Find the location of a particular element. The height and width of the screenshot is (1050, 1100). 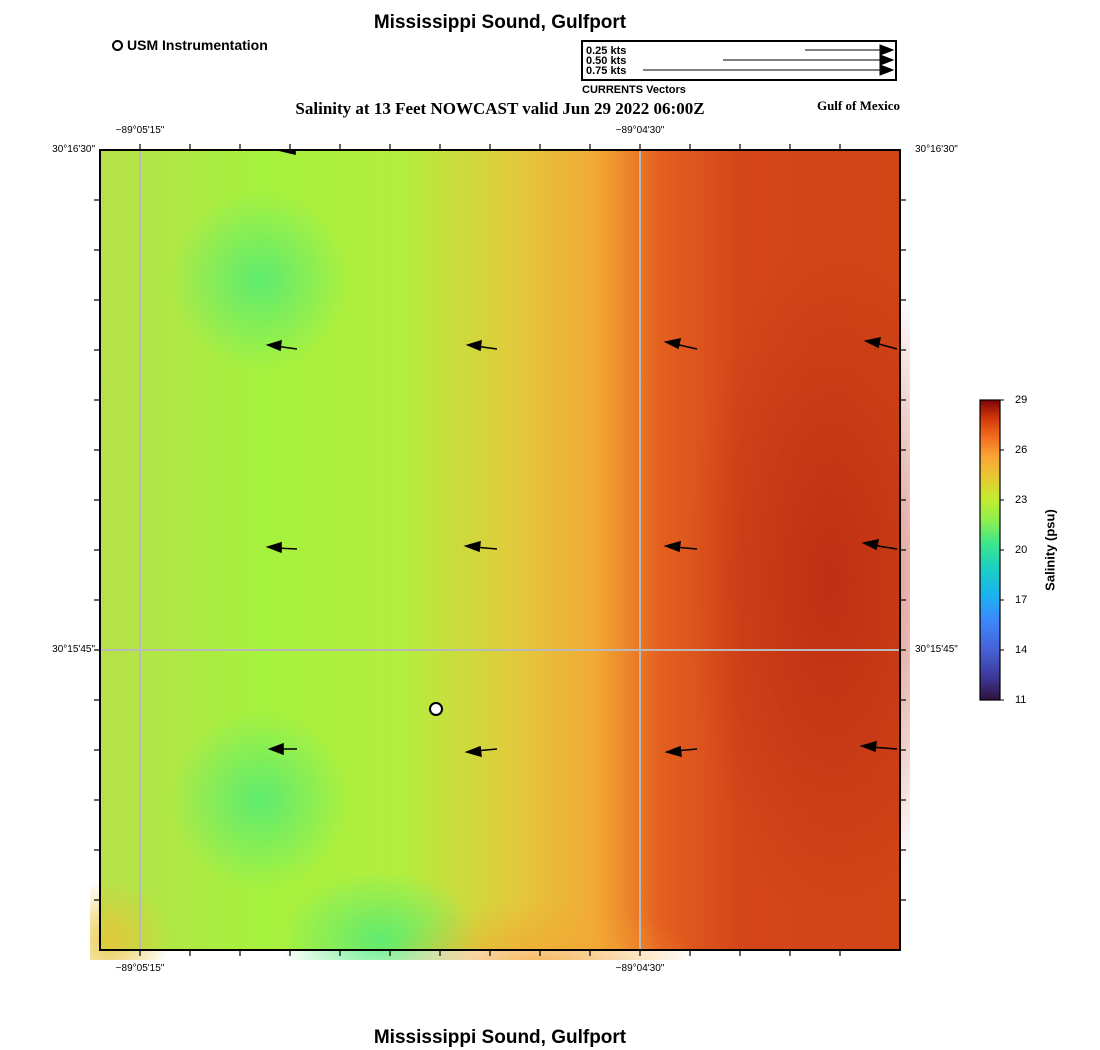

corner-salinity-area is located at coordinates (130, 920).